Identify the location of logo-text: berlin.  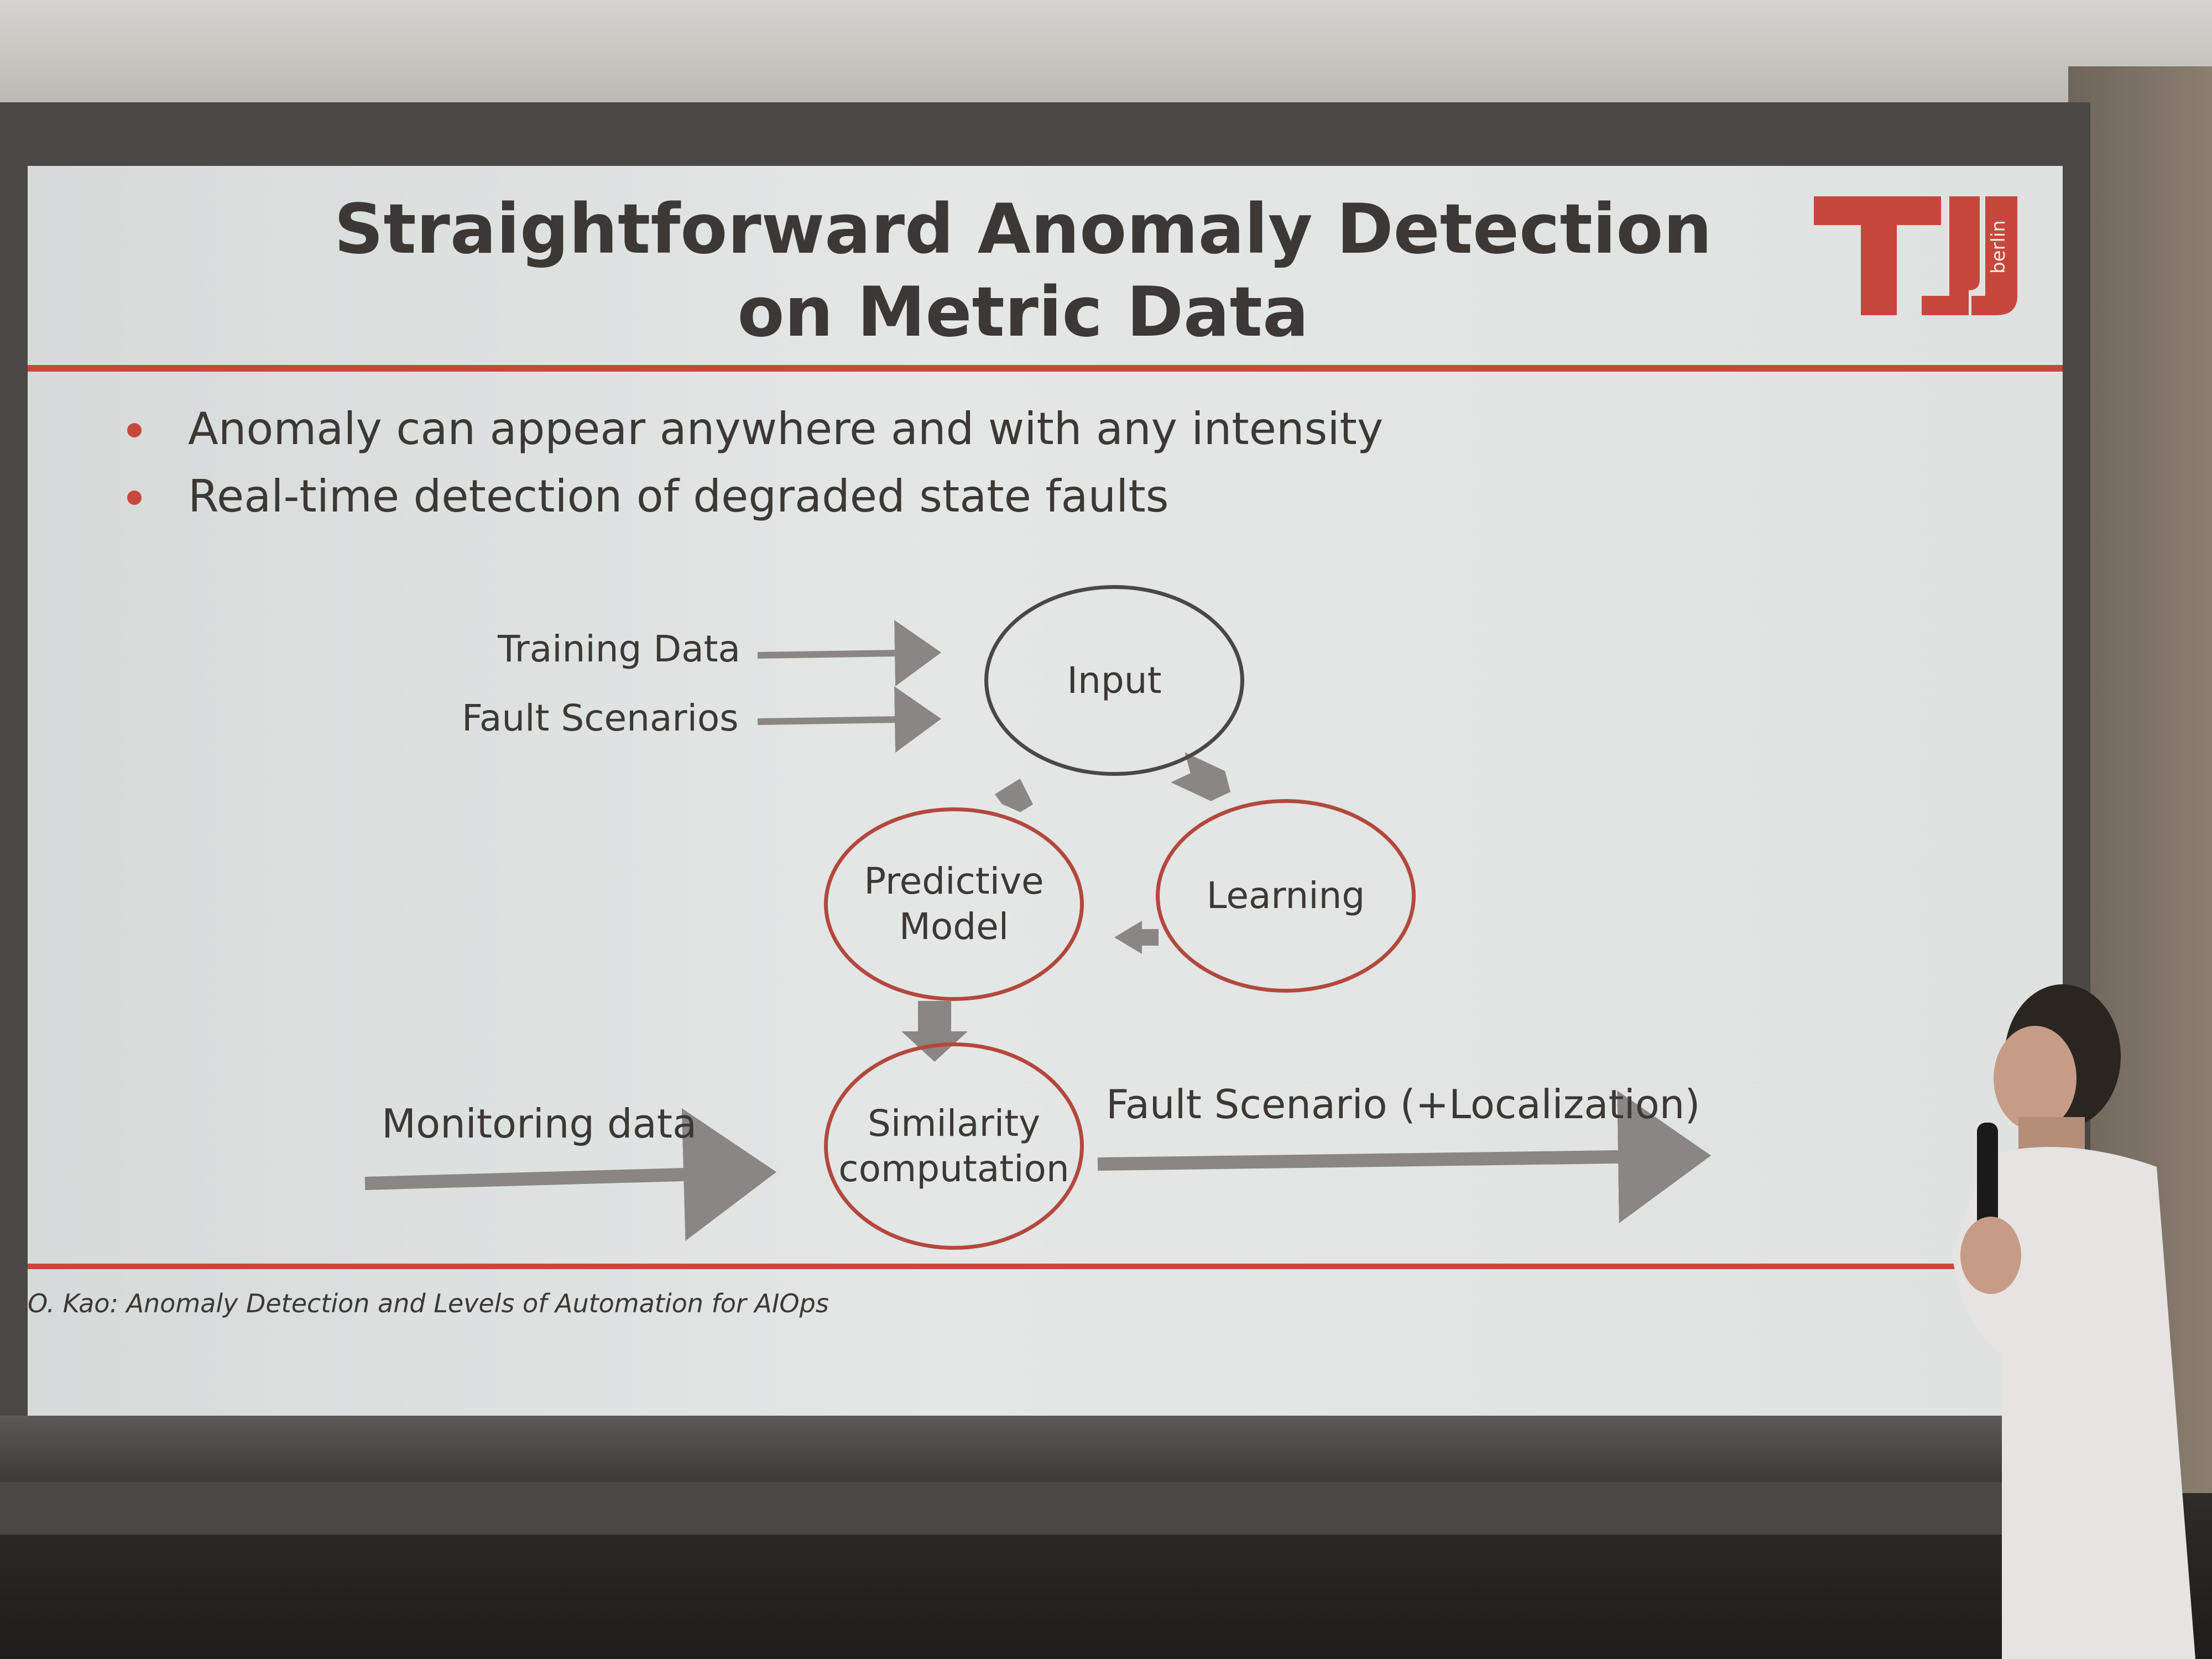
(1999, 247).